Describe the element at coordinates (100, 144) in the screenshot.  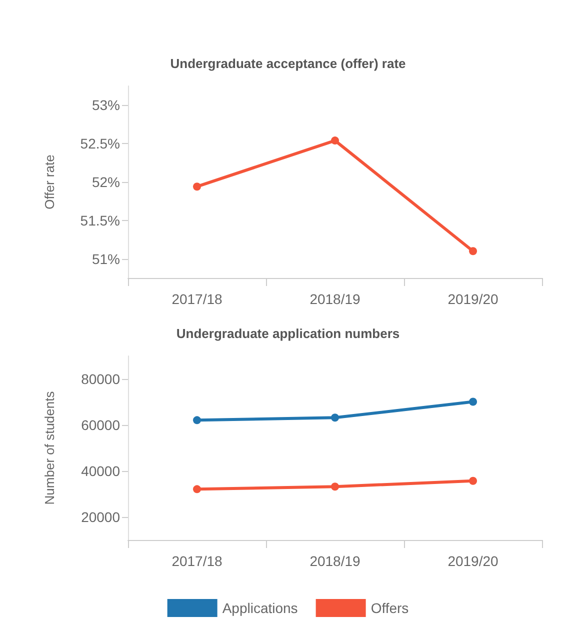
I see `y-tick-label: 52.5%` at that location.